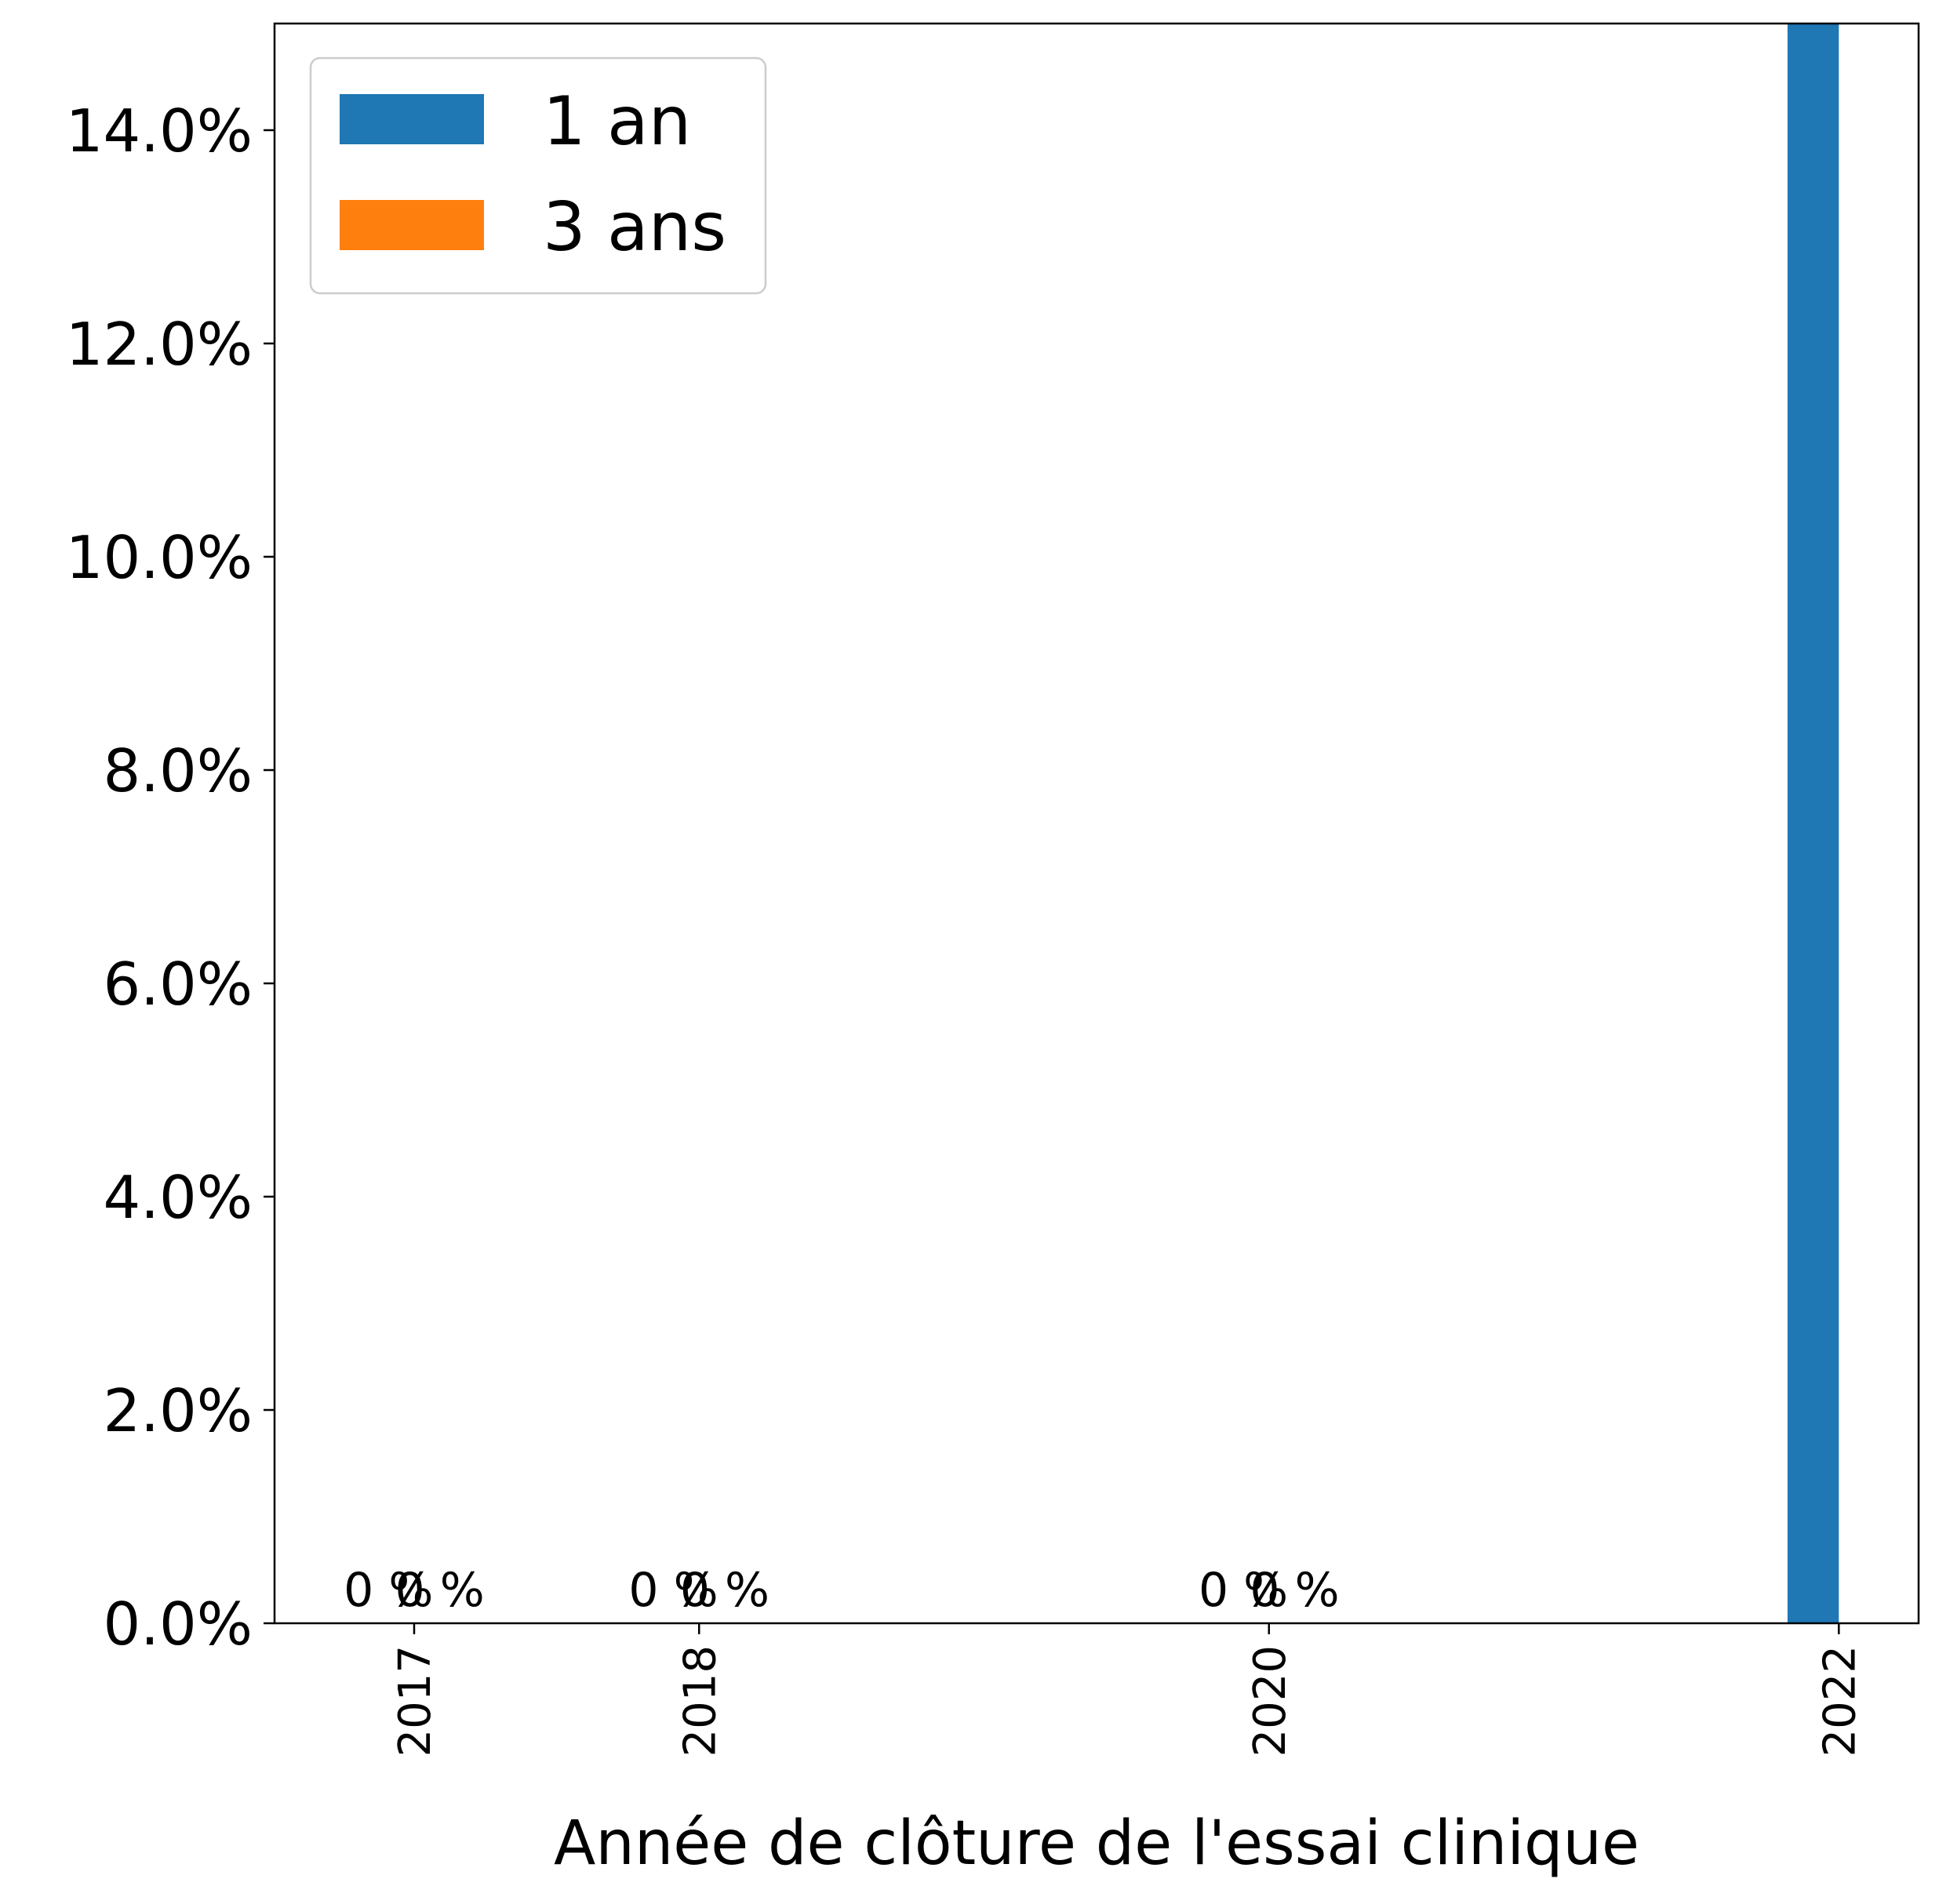 This screenshot has width=1939, height=1904. Describe the element at coordinates (700, 1701) in the screenshot. I see `x-tick-label: 2018` at that location.